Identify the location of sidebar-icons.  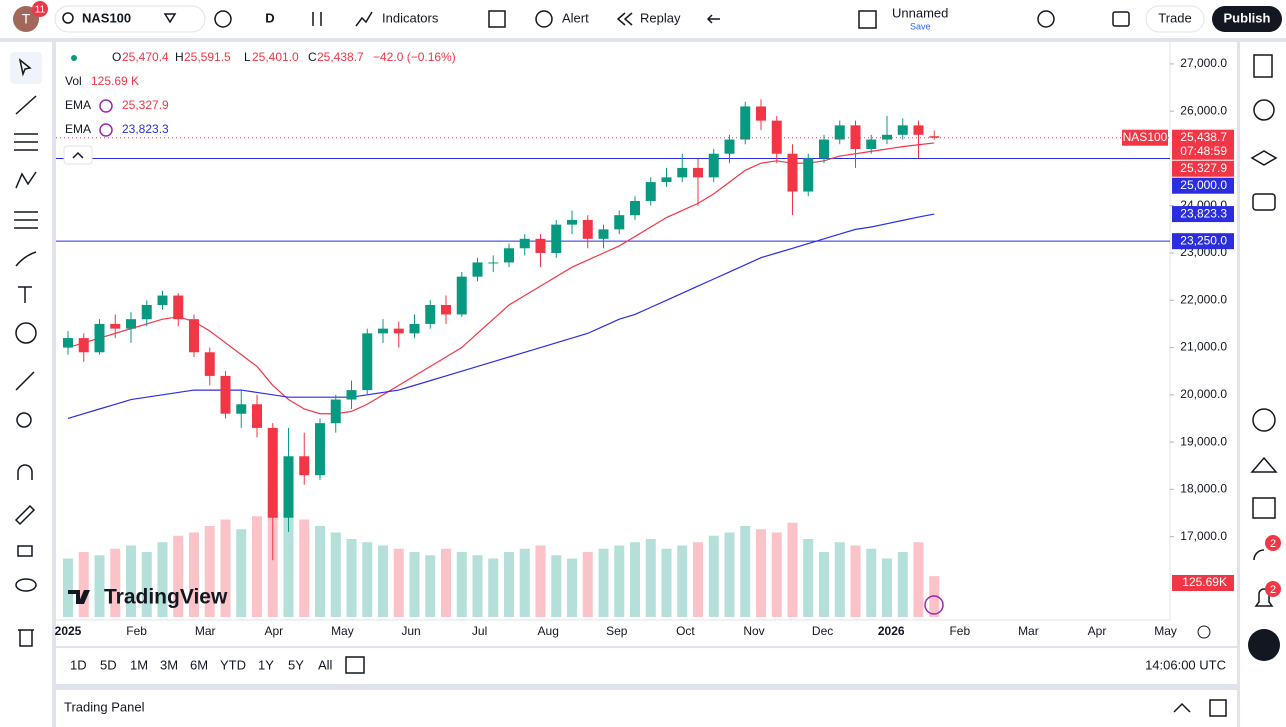
(1264, 330).